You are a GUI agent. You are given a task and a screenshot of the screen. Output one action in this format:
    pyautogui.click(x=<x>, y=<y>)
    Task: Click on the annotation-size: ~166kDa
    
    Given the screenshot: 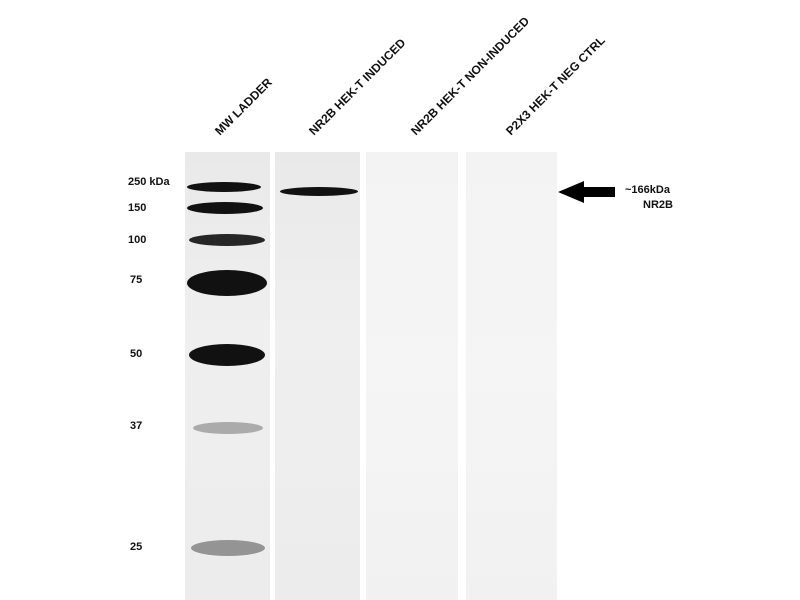 What is the action you would take?
    pyautogui.click(x=647, y=190)
    